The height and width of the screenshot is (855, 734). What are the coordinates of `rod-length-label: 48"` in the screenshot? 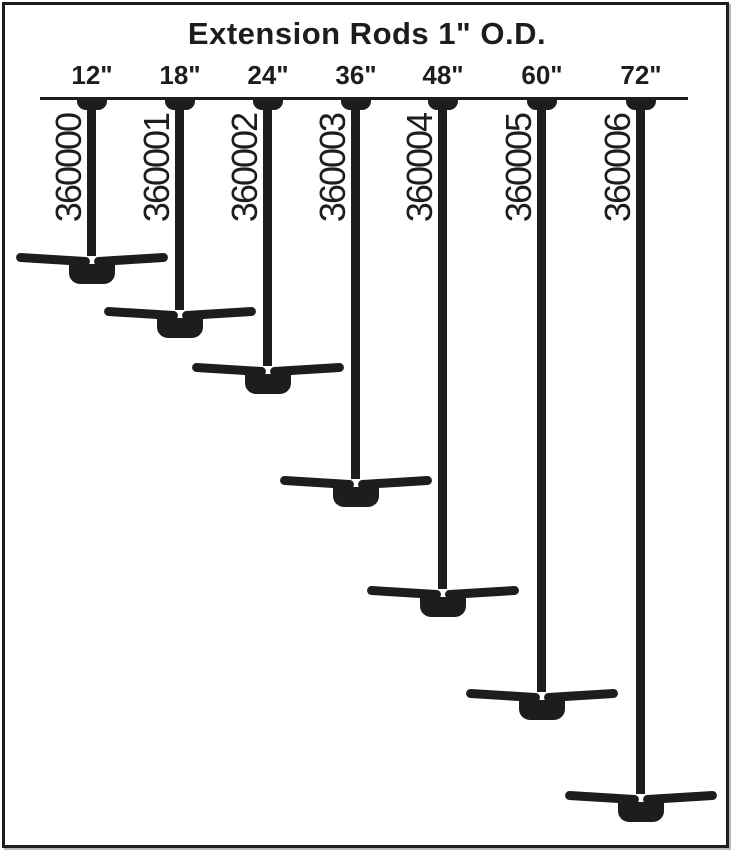 It's located at (443, 75).